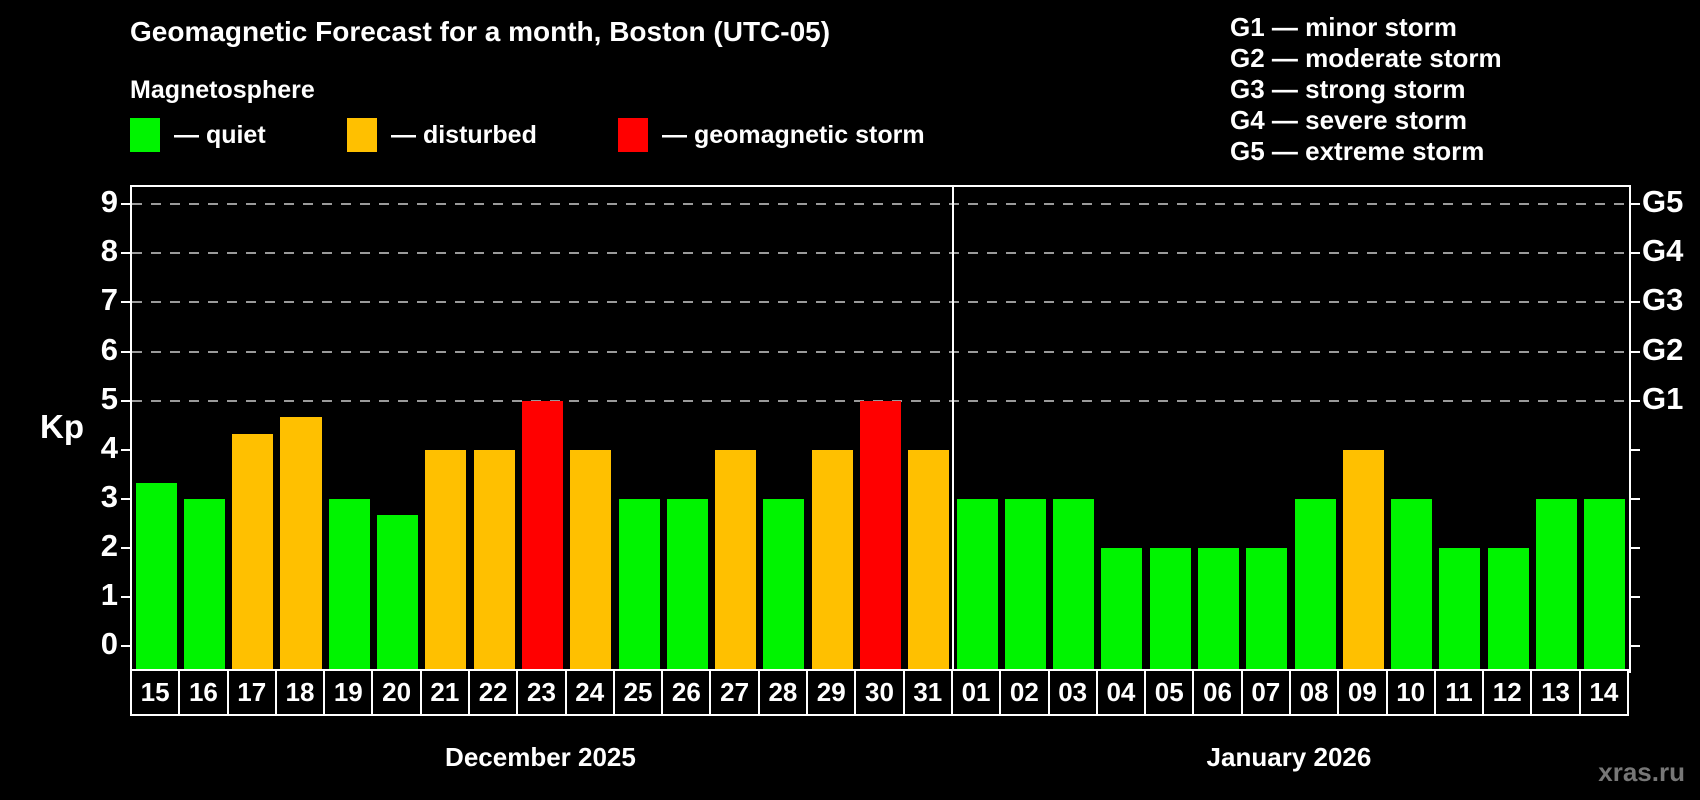 The width and height of the screenshot is (1700, 800). Describe the element at coordinates (952, 429) in the screenshot. I see `month-divider` at that location.